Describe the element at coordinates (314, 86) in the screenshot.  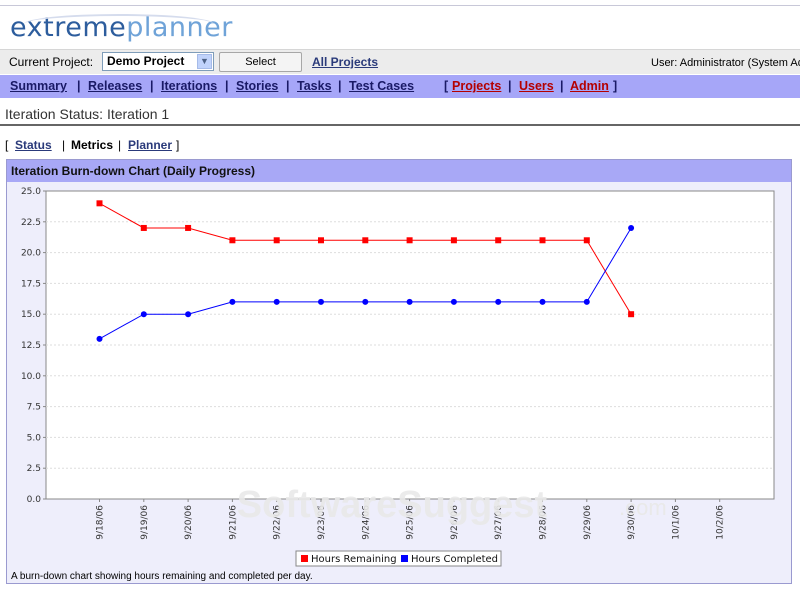
I see `nav-tasks: Tasks` at that location.